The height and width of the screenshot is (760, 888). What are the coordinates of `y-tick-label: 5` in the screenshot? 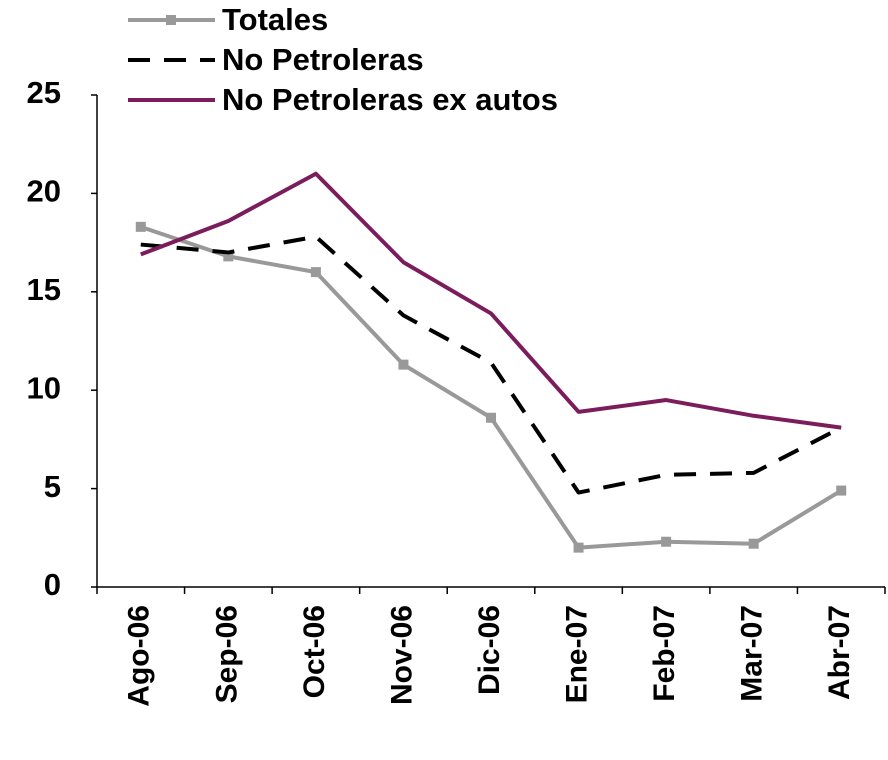 It's located at (52, 486).